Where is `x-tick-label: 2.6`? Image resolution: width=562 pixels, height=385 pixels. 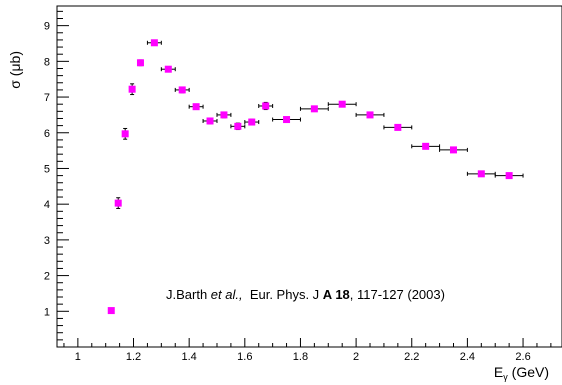 x-tick-label: 2.6 is located at coordinates (522, 357).